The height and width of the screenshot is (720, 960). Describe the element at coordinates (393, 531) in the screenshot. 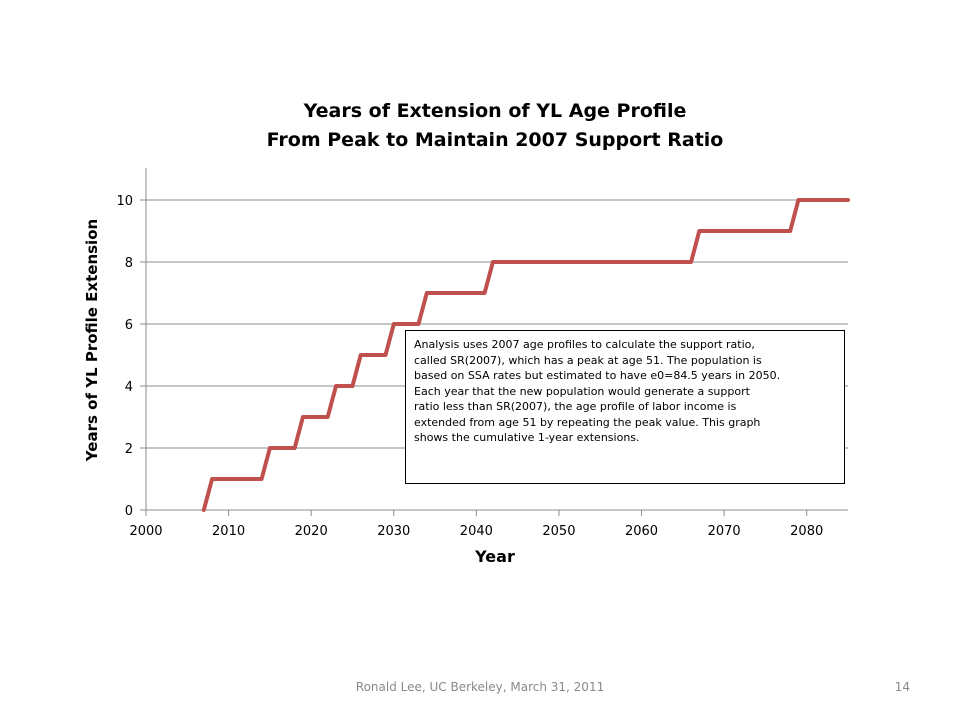

I see `x-tick-label: 2030` at that location.